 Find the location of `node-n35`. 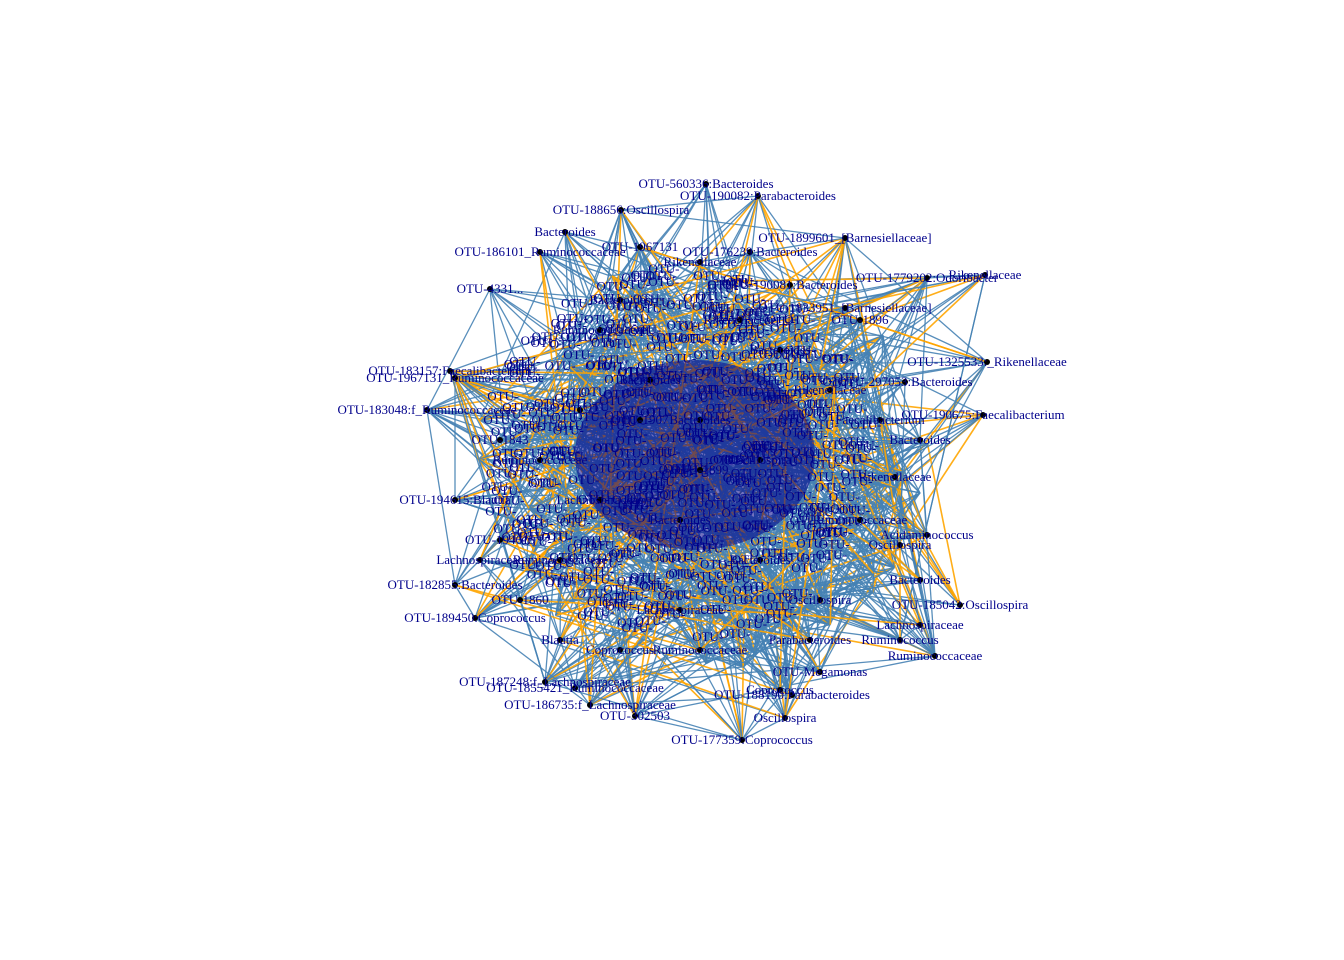

node-n35 is located at coordinates (785, 718).